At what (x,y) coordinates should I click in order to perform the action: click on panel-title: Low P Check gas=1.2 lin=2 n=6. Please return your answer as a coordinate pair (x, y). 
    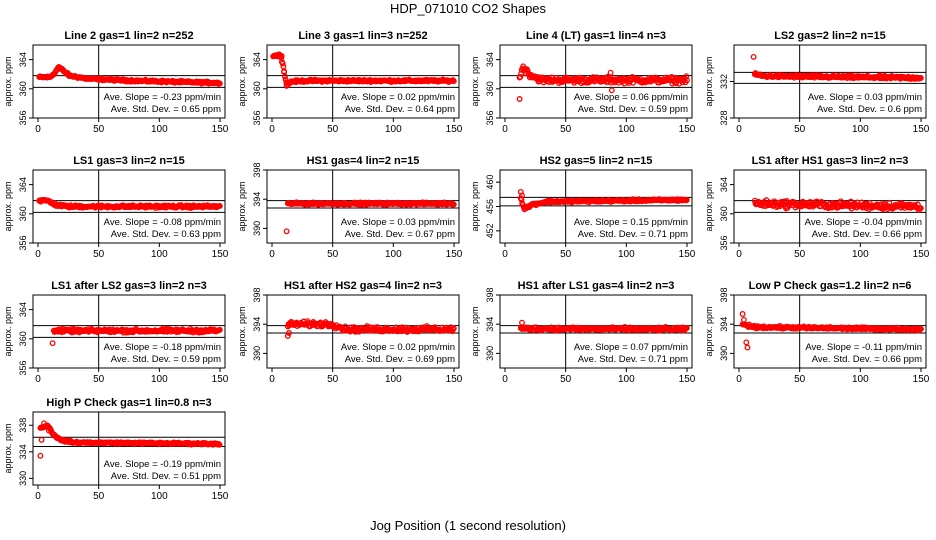
    Looking at the image, I should click on (830, 286).